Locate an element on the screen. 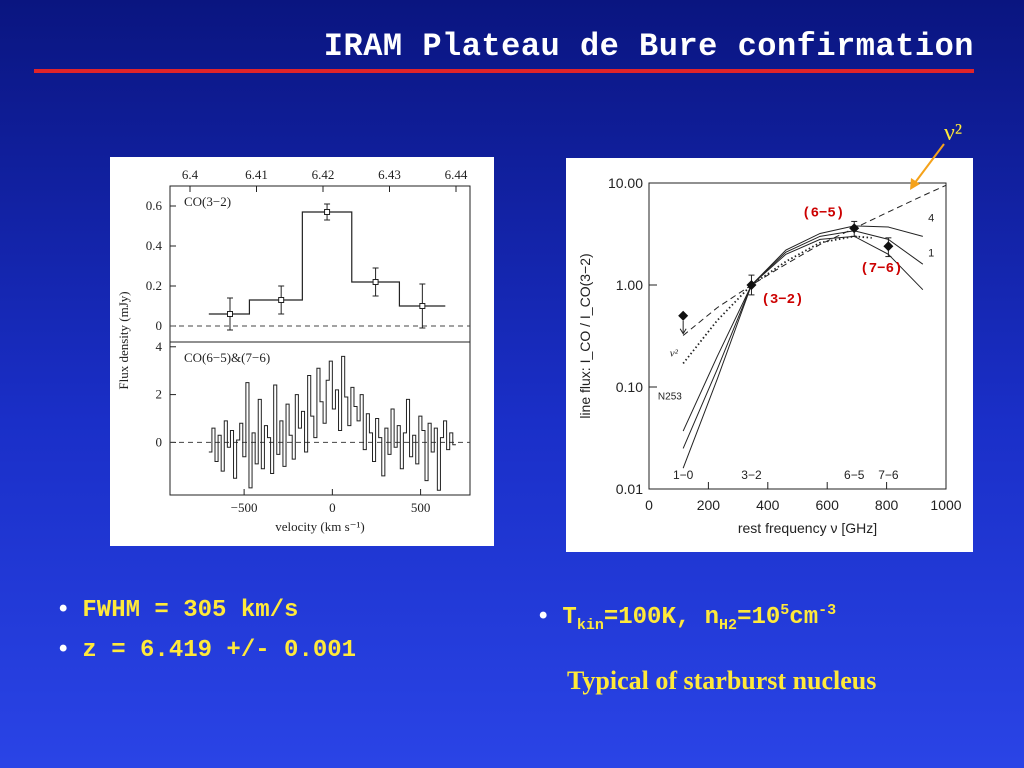  right-bullets: • Tkin=100K, nH2=105cm-3 is located at coordinates (686, 622).